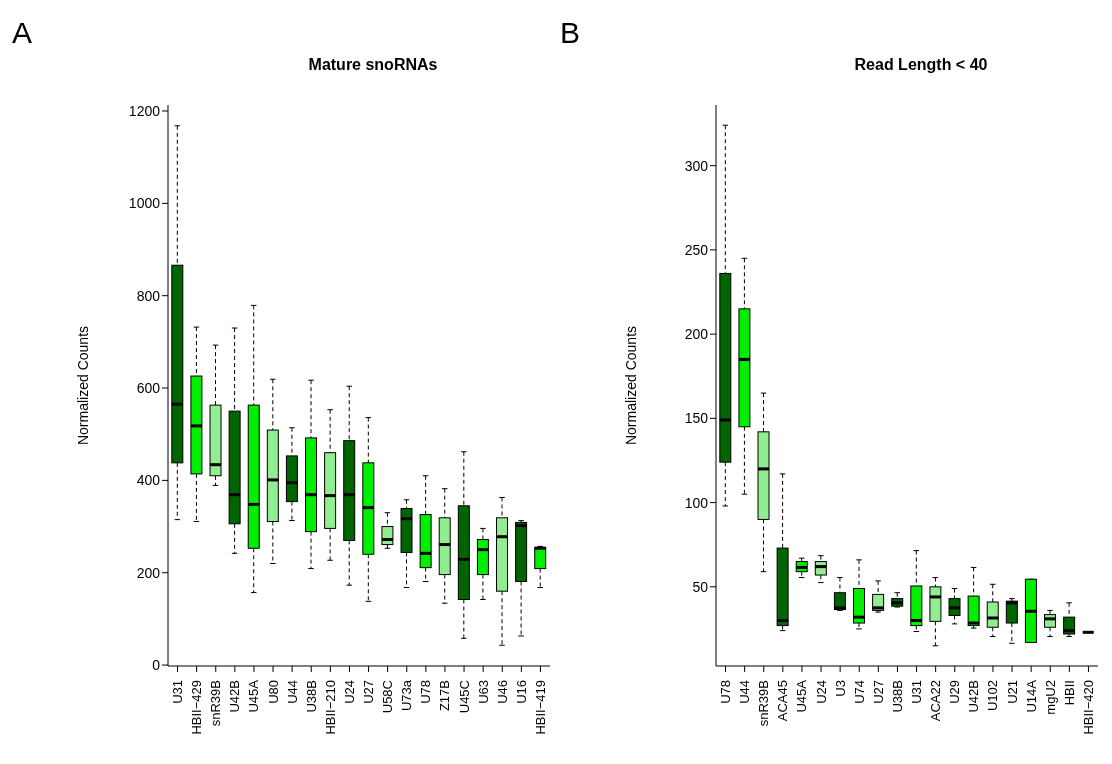  What do you see at coordinates (22, 33) in the screenshot?
I see `text: A` at bounding box center [22, 33].